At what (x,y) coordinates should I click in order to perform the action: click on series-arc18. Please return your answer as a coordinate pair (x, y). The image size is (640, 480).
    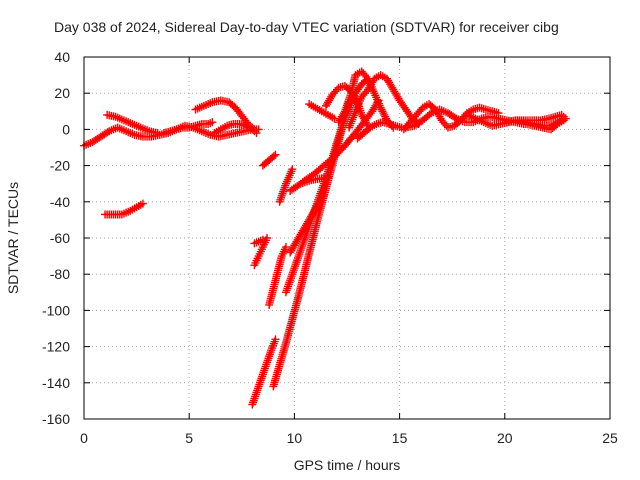
    Looking at the image, I should click on (322, 111).